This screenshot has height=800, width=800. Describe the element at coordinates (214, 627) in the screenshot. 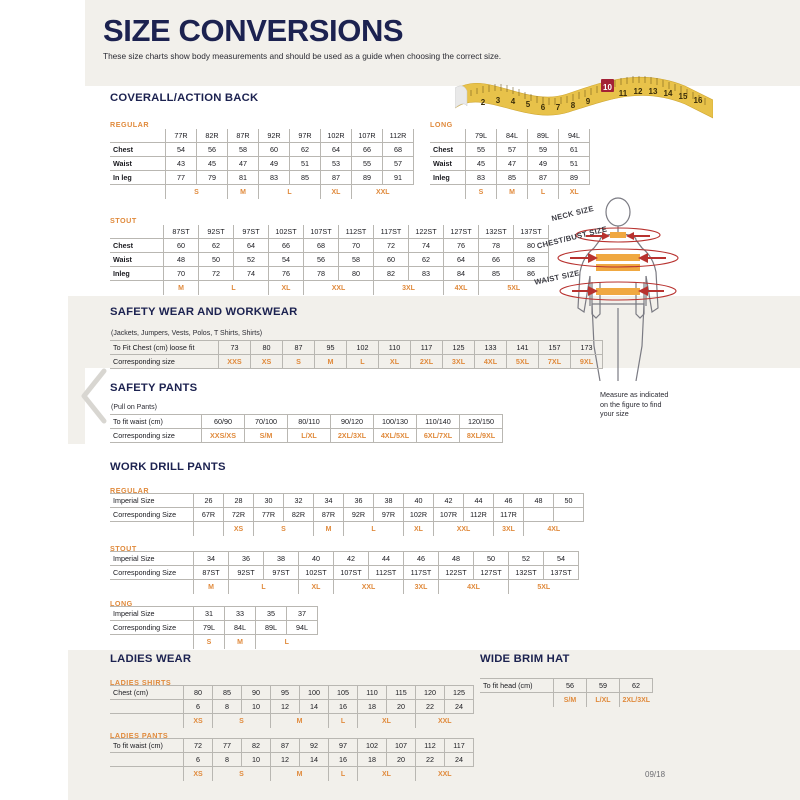

I see `table-row: Corresponding Size 79L 84L 89L 94L` at that location.